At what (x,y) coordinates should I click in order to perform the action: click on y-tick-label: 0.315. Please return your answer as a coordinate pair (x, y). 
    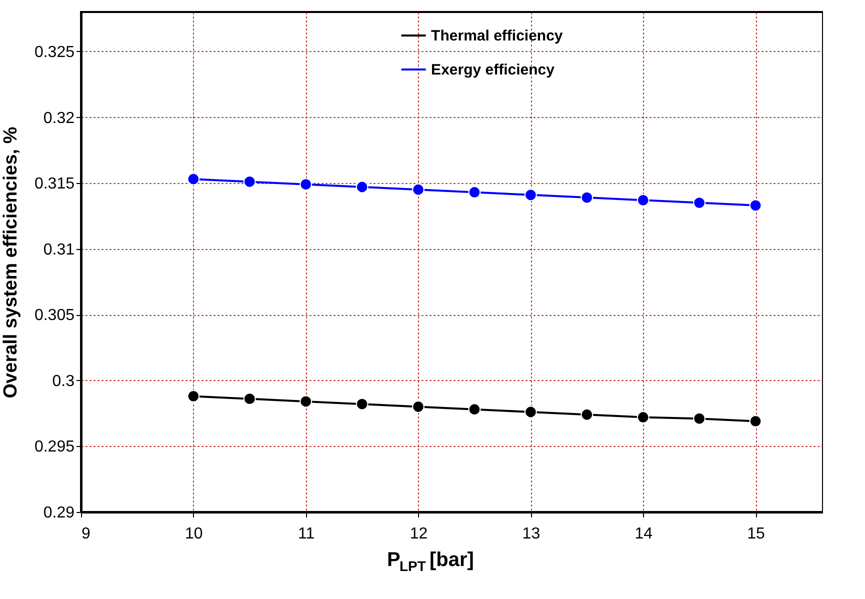
    Looking at the image, I should click on (54, 184).